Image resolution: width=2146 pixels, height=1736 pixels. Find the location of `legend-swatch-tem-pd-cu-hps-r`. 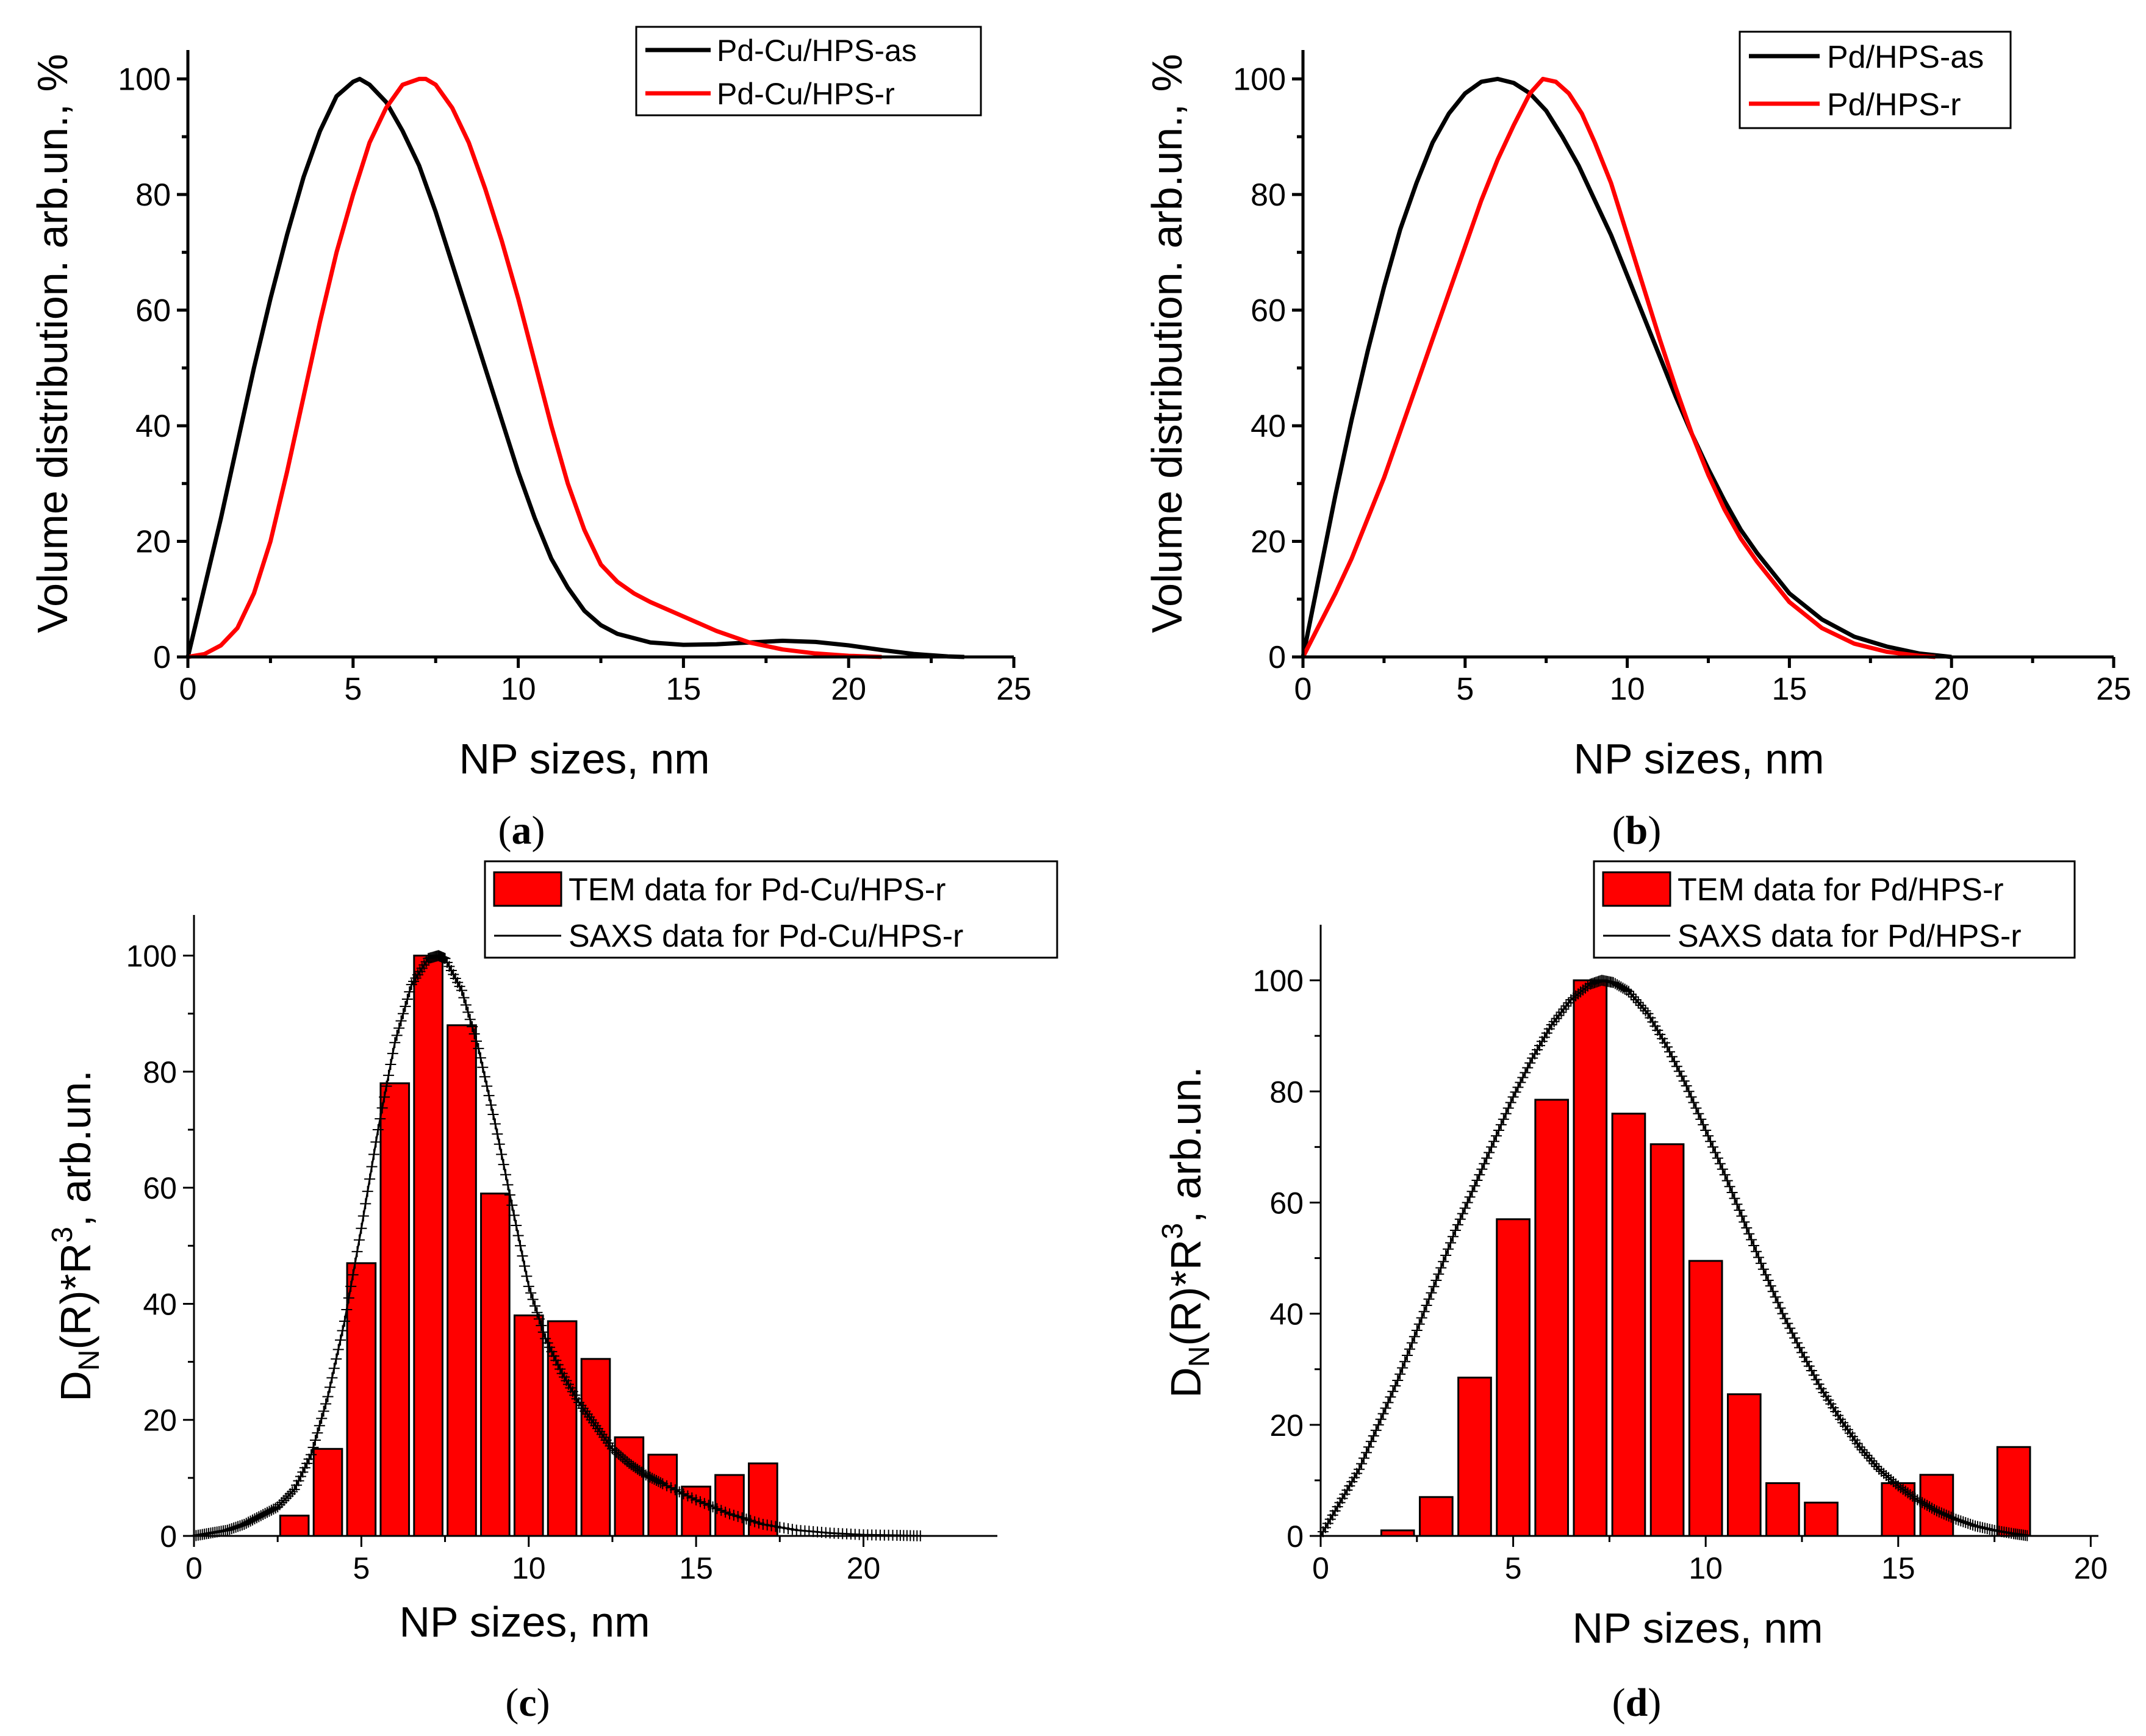

legend-swatch-tem-pd-cu-hps-r is located at coordinates (527, 889).